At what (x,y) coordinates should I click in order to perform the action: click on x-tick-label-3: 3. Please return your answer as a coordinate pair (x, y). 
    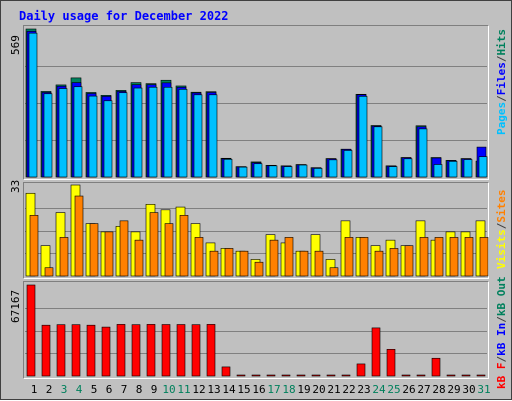
    Looking at the image, I should click on (64, 389).